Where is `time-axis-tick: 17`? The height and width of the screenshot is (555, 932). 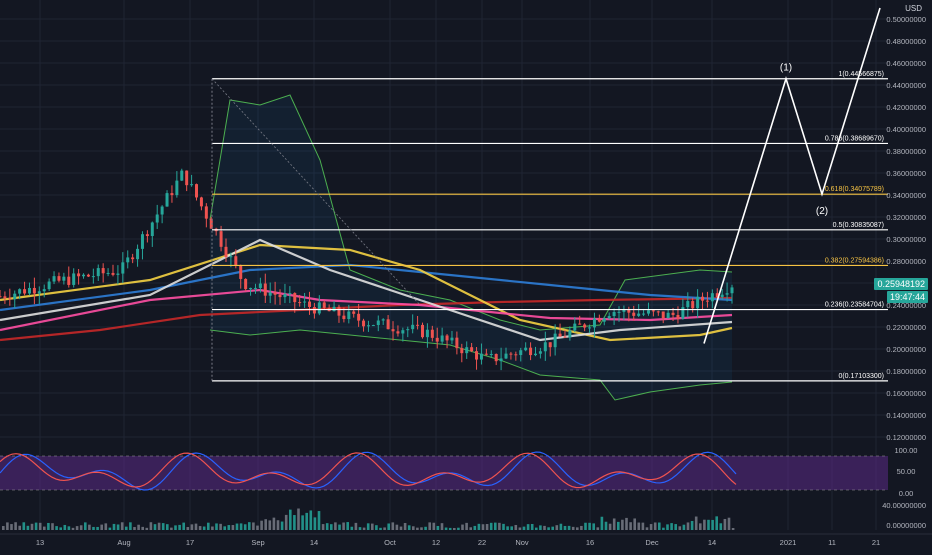 time-axis-tick: 17 is located at coordinates (190, 542).